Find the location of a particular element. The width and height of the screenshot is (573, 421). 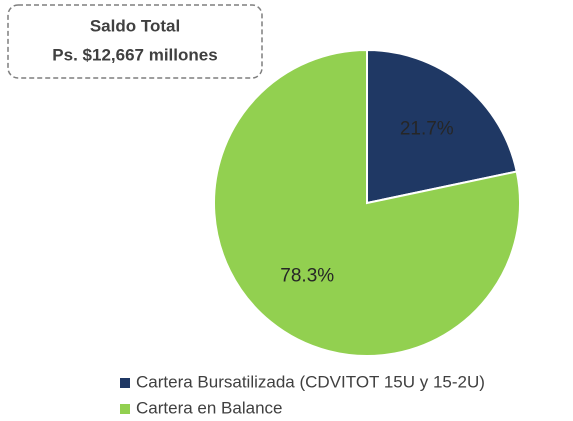

legend-label: Cartera en Balance is located at coordinates (209, 407).